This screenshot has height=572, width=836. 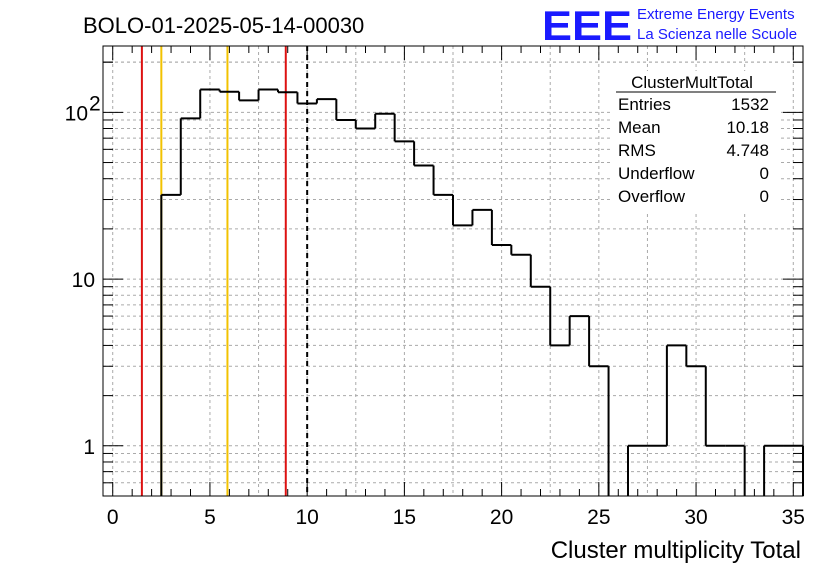 I want to click on stats-box-background, so click(x=696, y=141).